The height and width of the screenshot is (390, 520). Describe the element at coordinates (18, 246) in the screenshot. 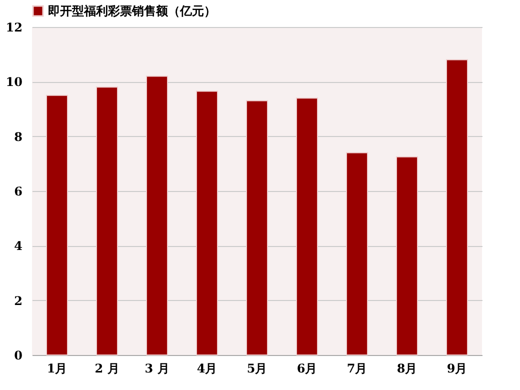

I see `y-tick-label: 4` at that location.